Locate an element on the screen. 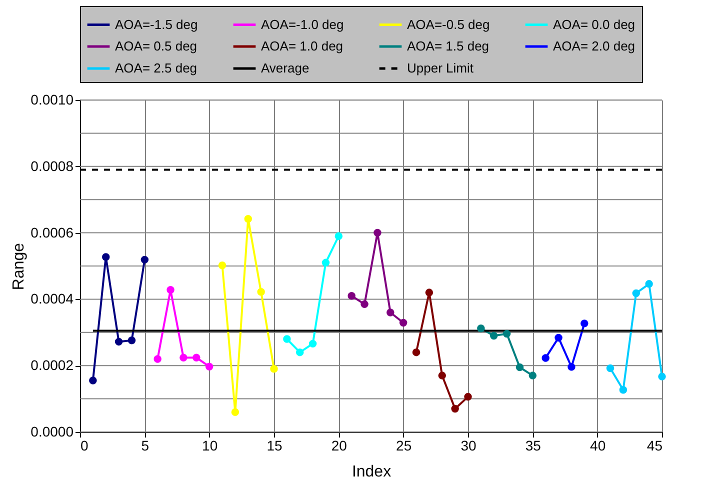  x-axis-title: Index is located at coordinates (372, 472).